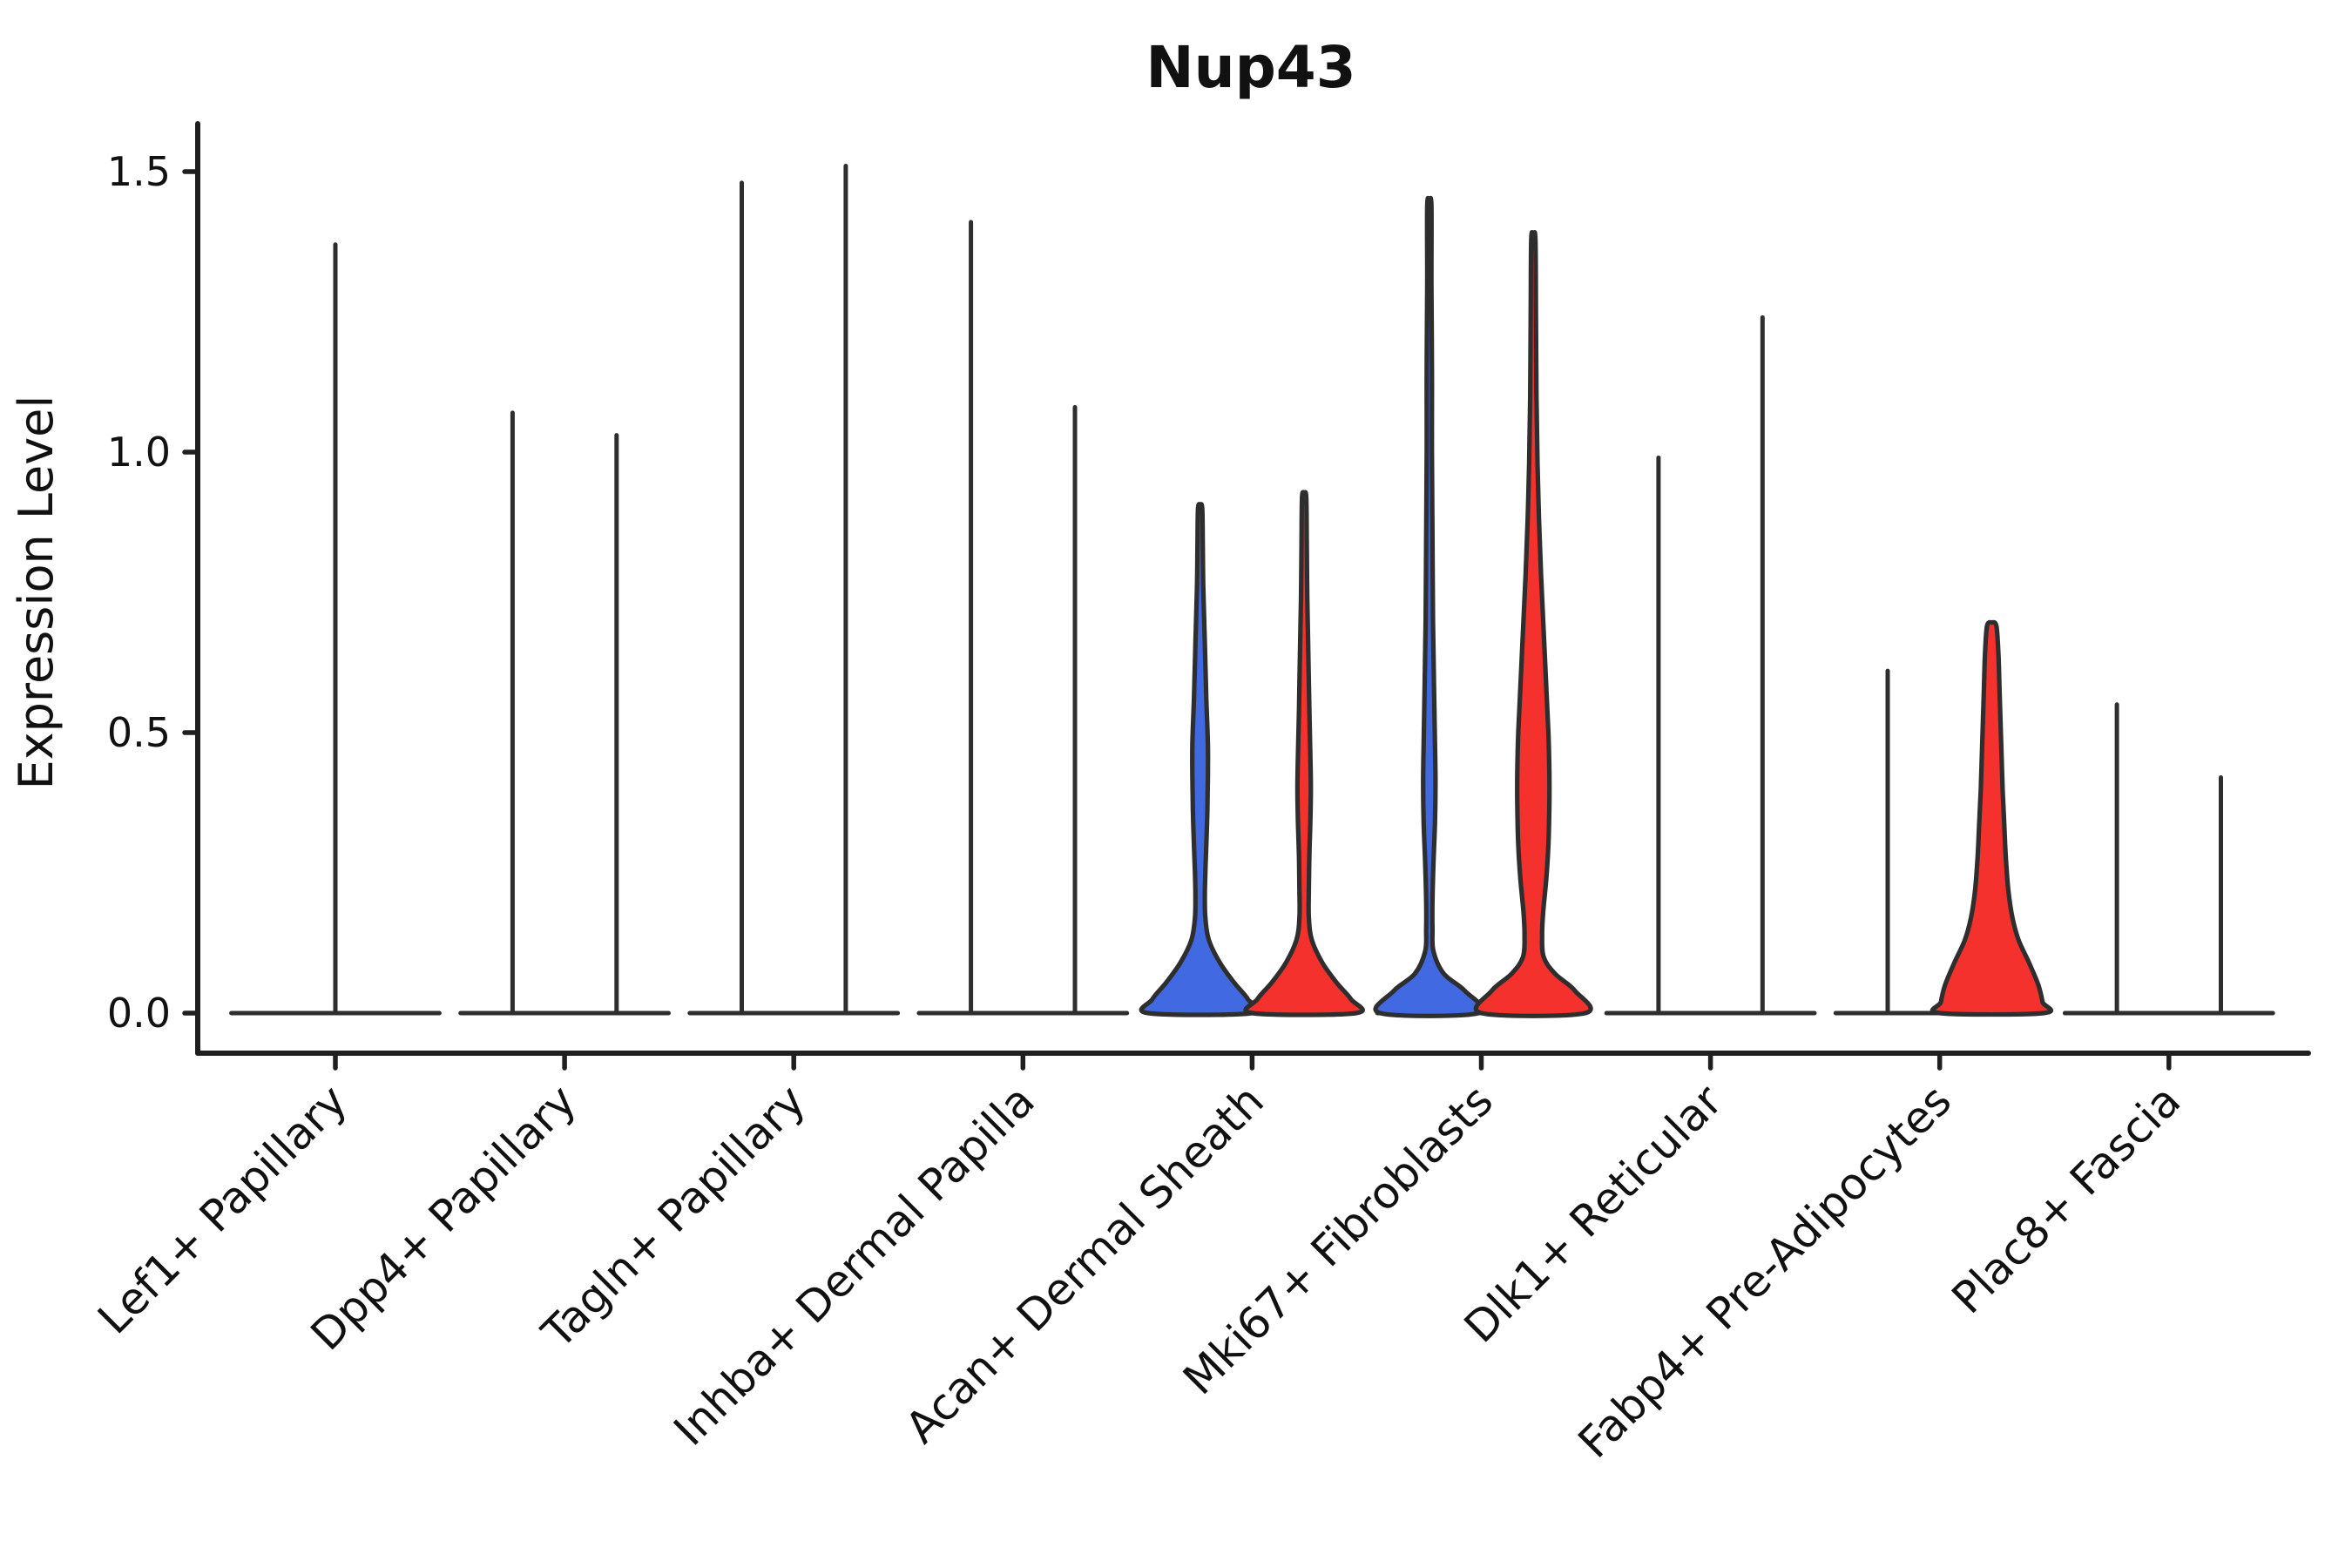  Describe the element at coordinates (139, 1014) in the screenshot. I see `y-tick-label: 0.0` at that location.